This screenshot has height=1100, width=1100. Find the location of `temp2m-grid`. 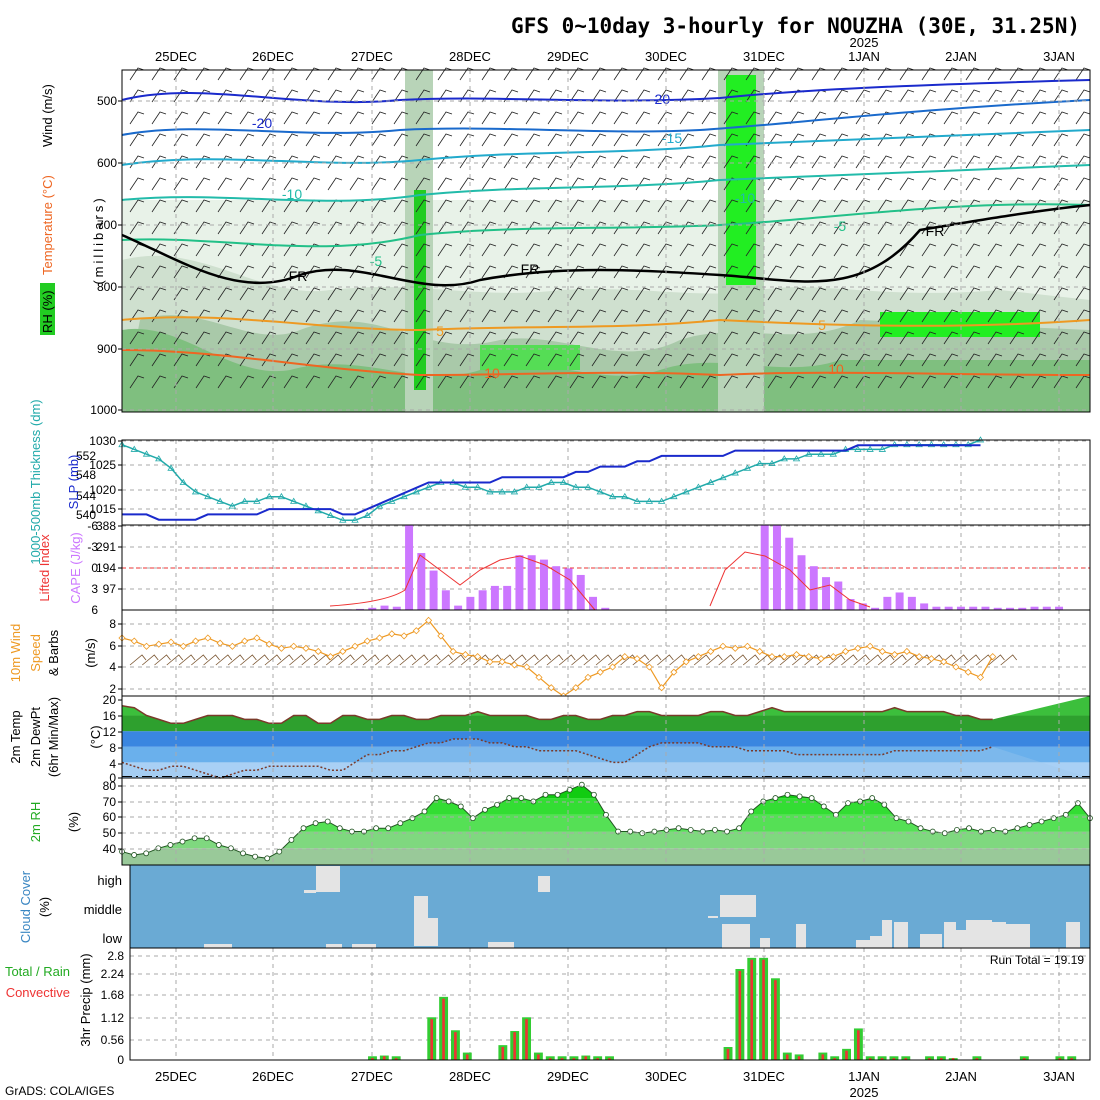

temp2m-grid is located at coordinates (617, 737).